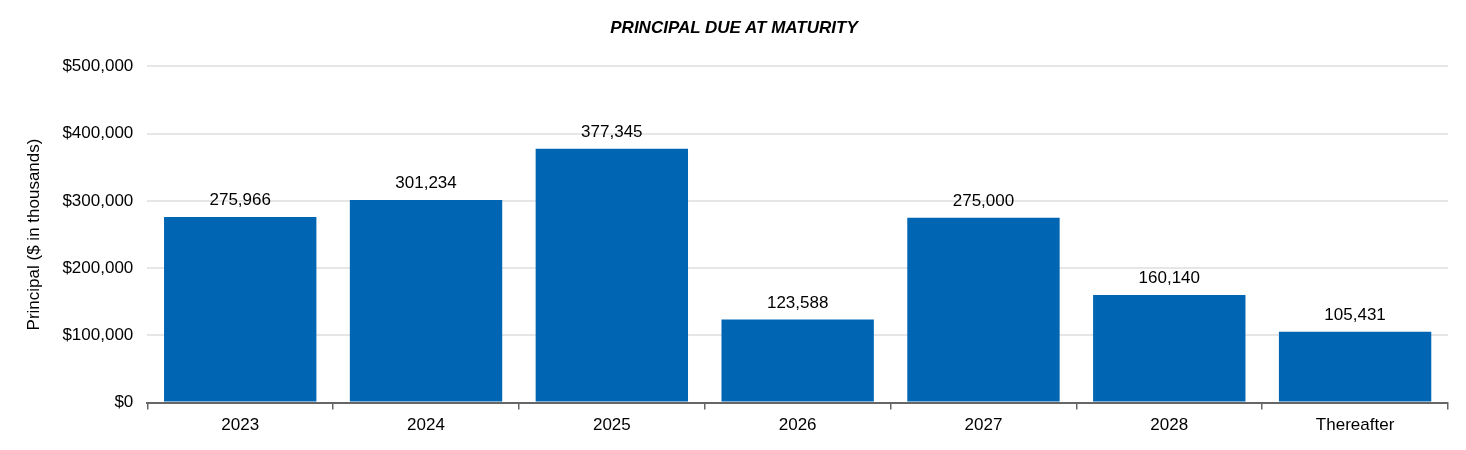 This screenshot has height=450, width=1466. I want to click on y-tick-label: $200,000, so click(98, 267).